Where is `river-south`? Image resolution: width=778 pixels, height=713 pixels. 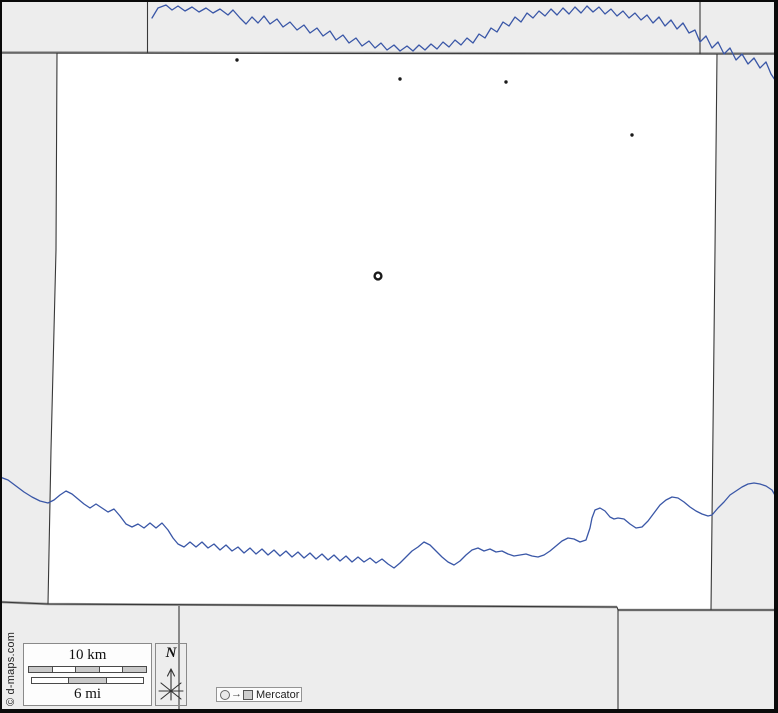 river-south is located at coordinates (389, 522).